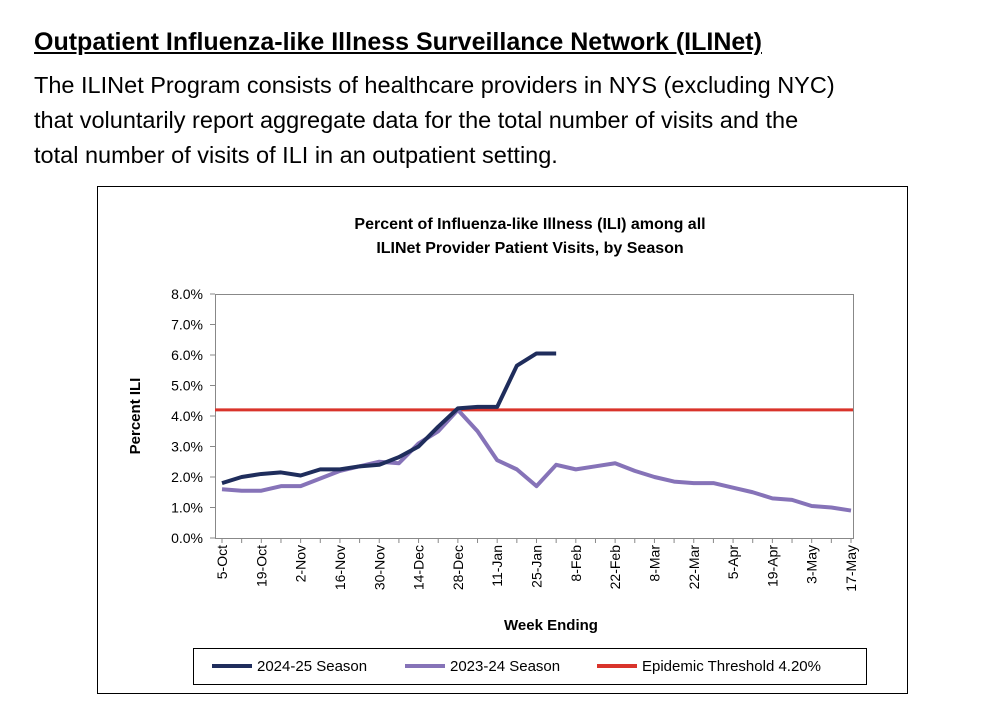 The width and height of the screenshot is (987, 701). I want to click on y-tick-label: 1.0%, so click(187, 508).